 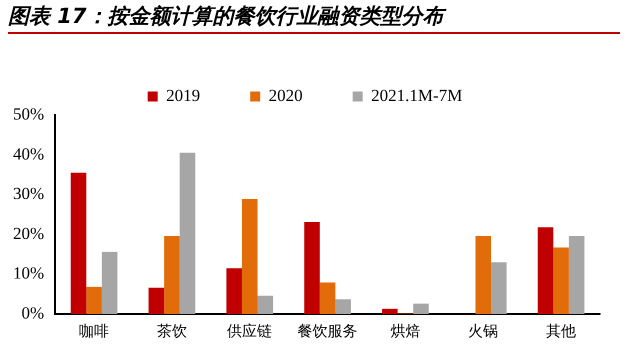 I want to click on x-tick-label: 咖啡, so click(x=94, y=331).